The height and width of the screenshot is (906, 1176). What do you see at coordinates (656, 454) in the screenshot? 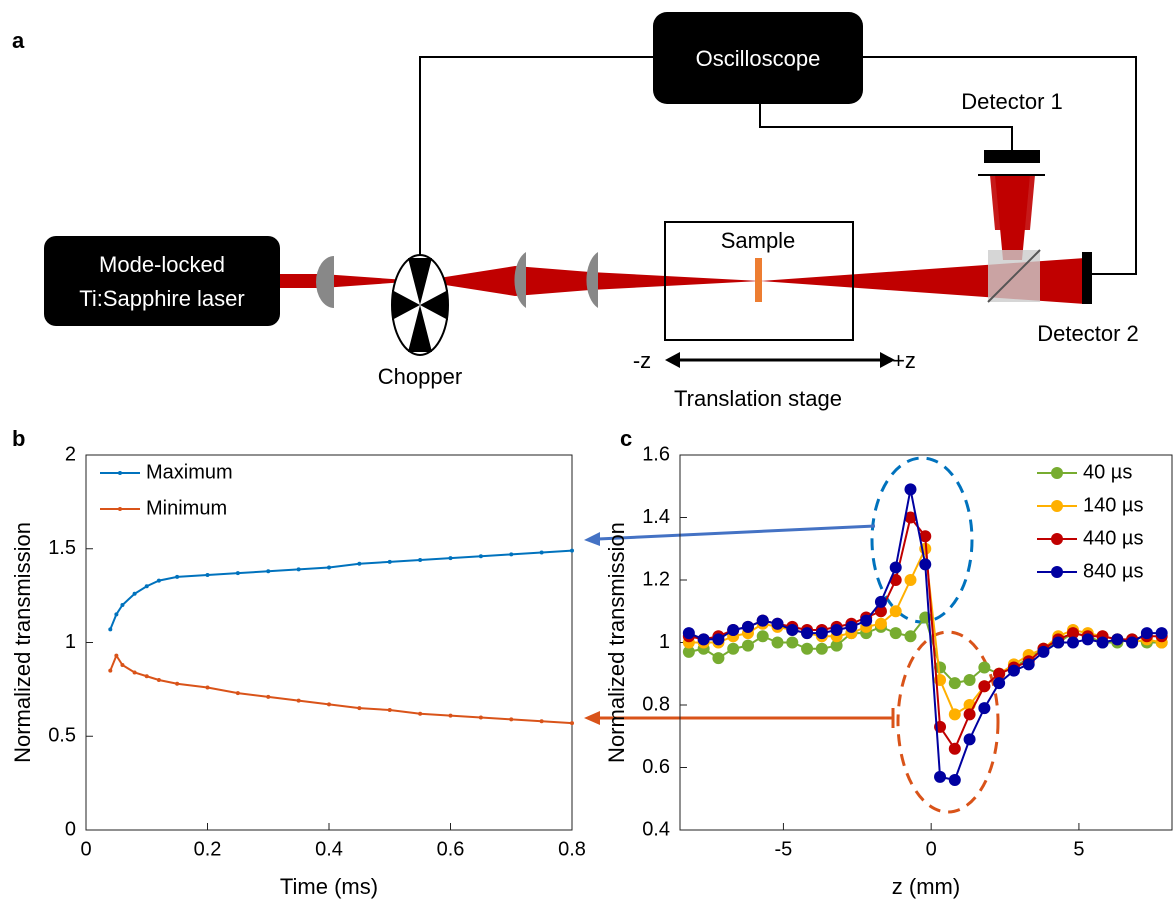
I see `y-tick-label: 1.6` at bounding box center [656, 454].